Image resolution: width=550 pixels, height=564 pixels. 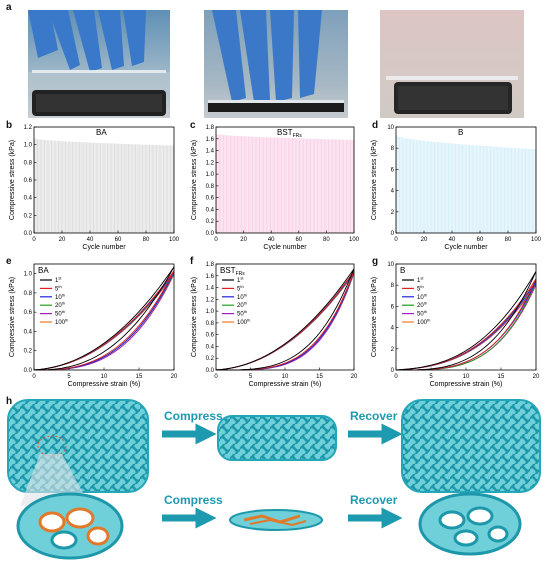 What do you see at coordinates (424, 240) in the screenshot?
I see `cyclic-d-xtick-label: 20` at bounding box center [424, 240].